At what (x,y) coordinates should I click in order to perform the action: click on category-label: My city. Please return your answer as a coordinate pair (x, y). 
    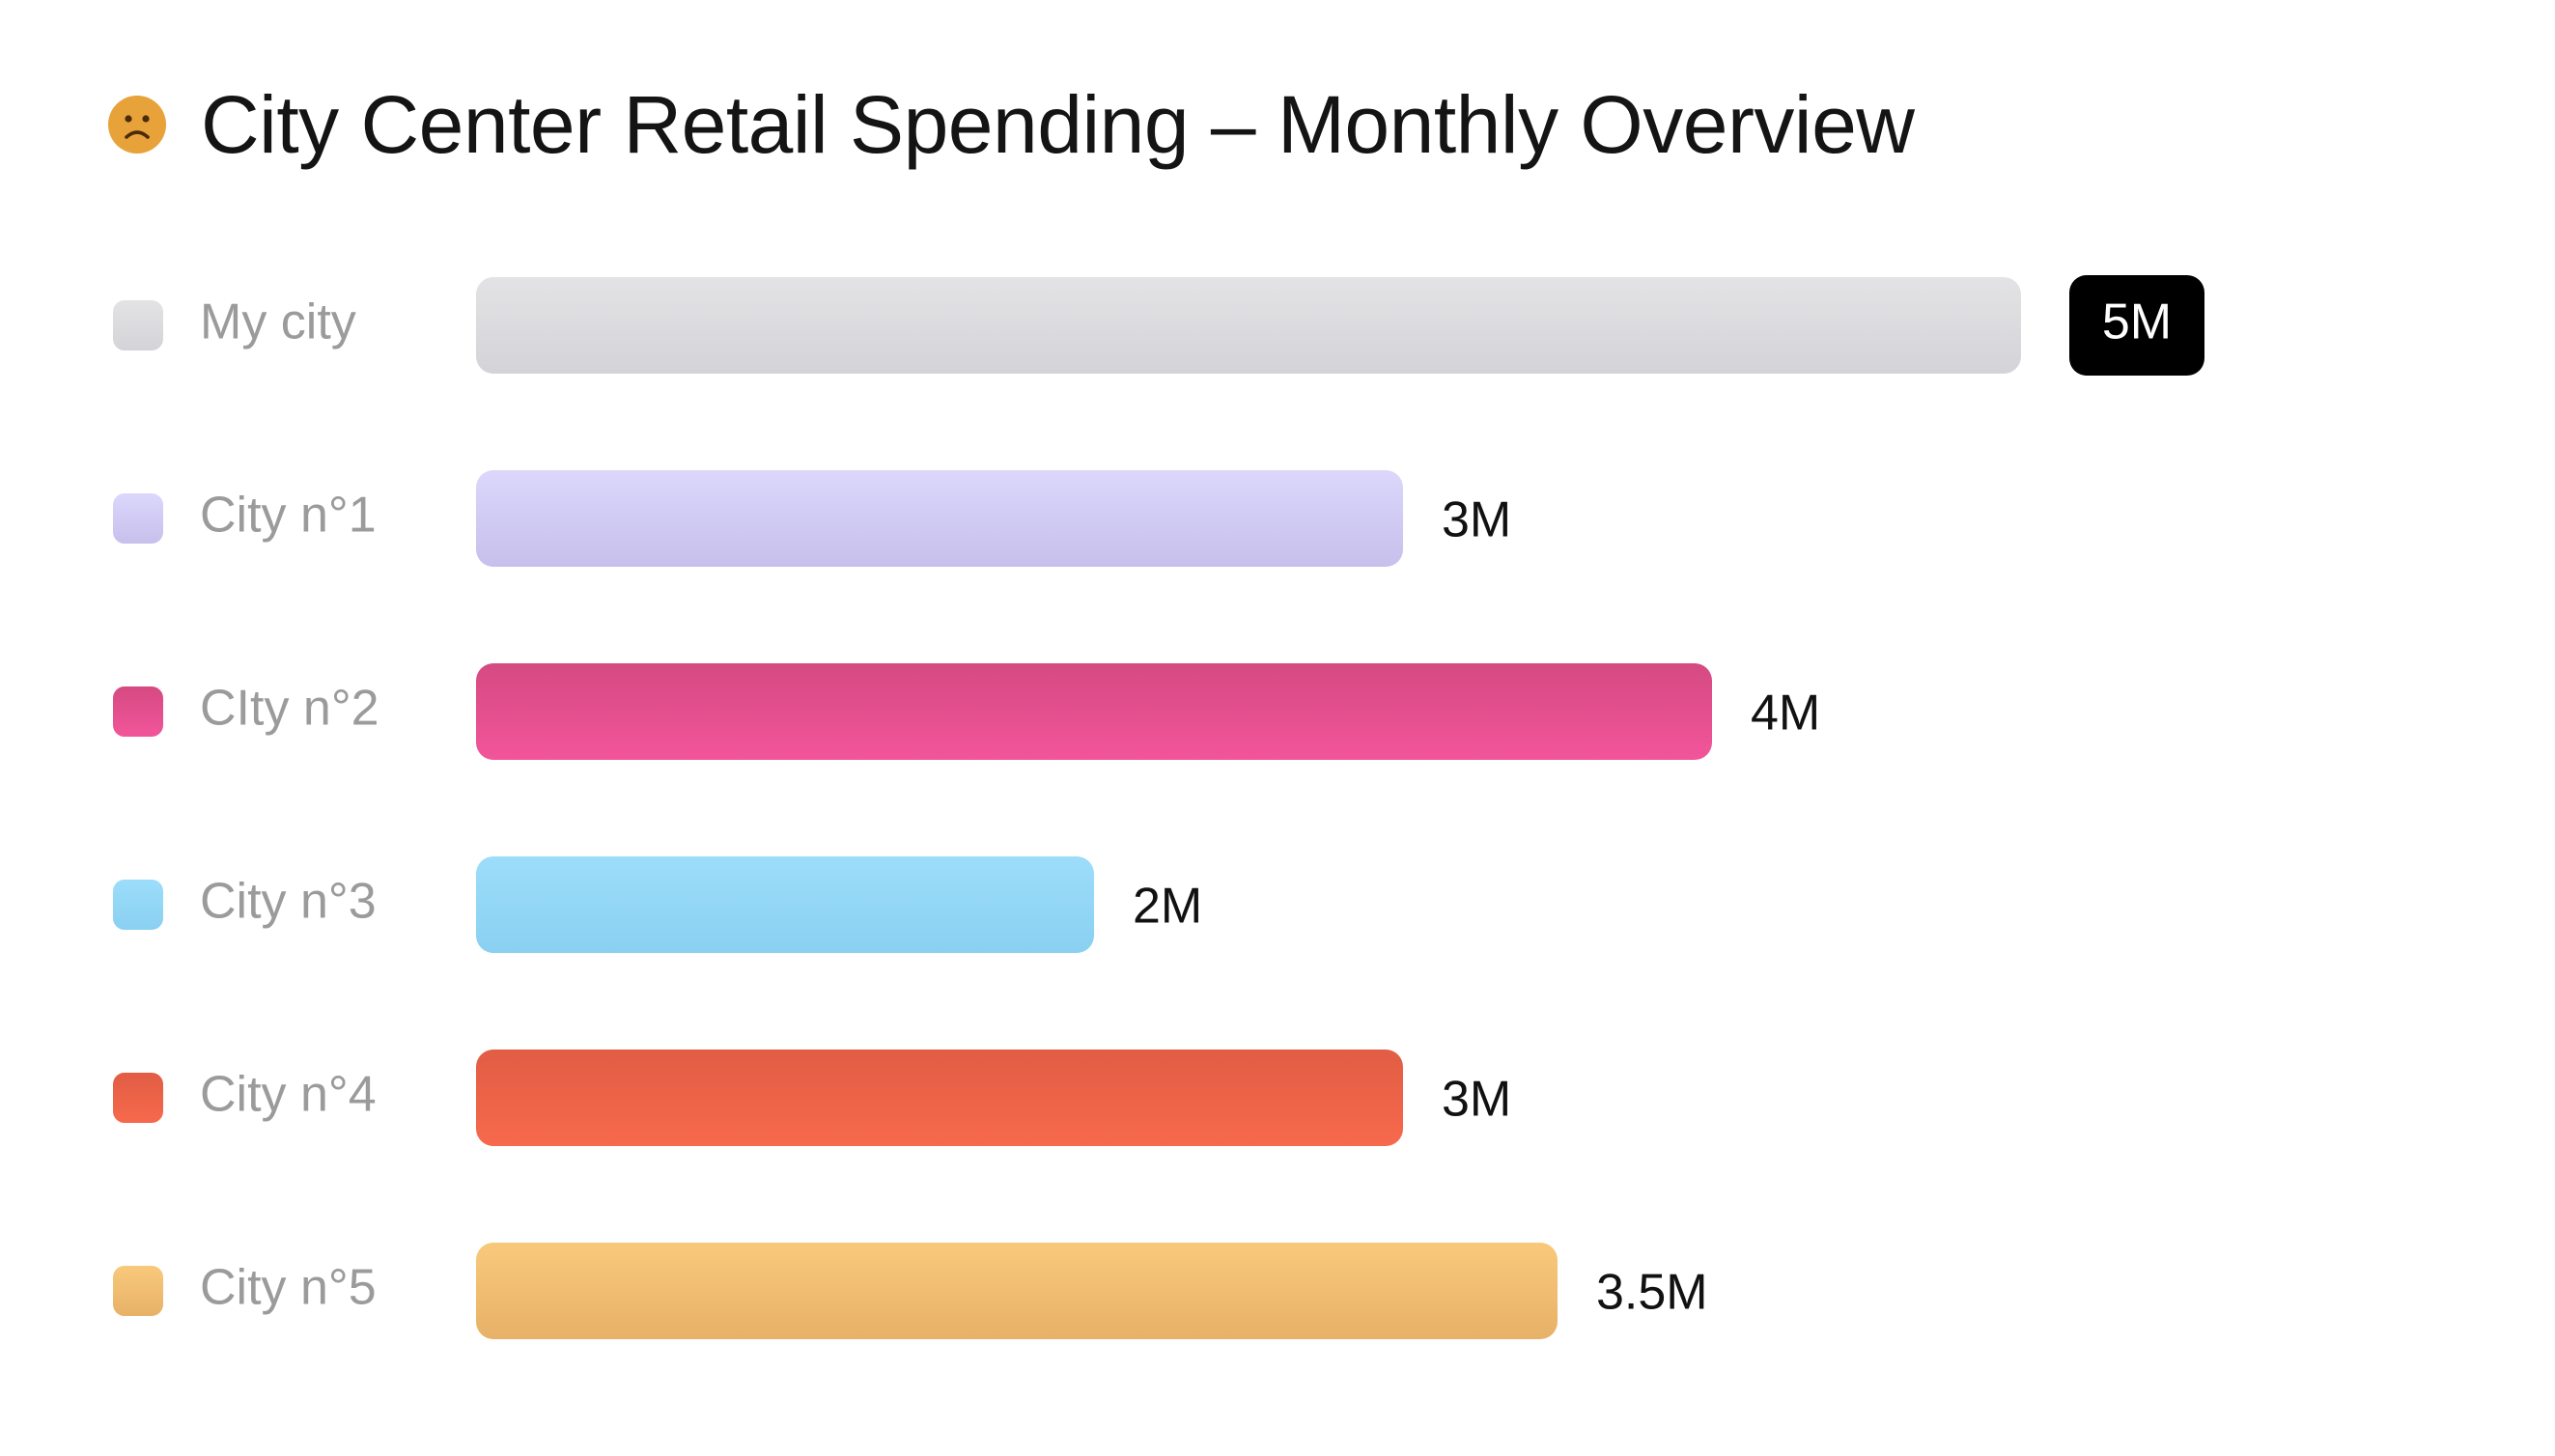
    Looking at the image, I should click on (278, 322).